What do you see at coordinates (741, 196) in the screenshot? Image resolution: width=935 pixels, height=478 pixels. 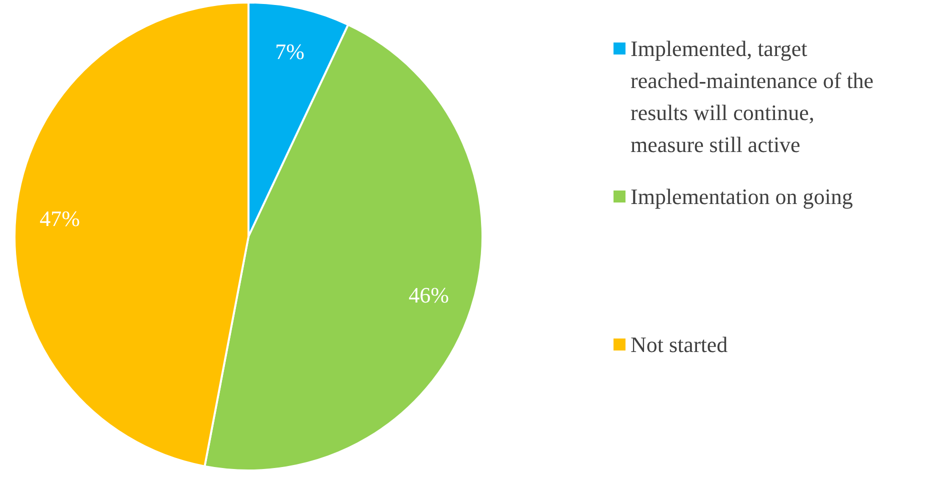 I see `legend-label: Implementation on going` at bounding box center [741, 196].